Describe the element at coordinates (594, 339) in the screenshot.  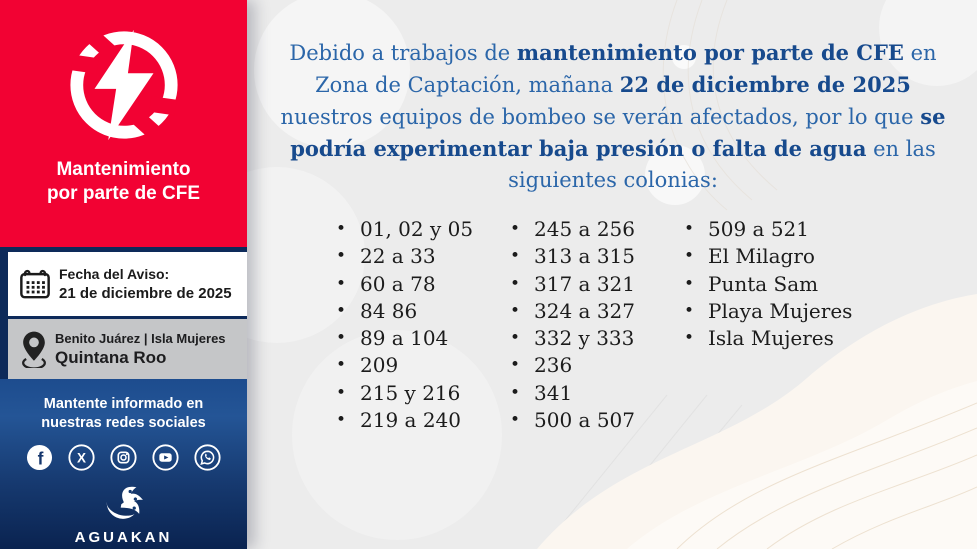
I see `colonia-item: 332 y 333` at that location.